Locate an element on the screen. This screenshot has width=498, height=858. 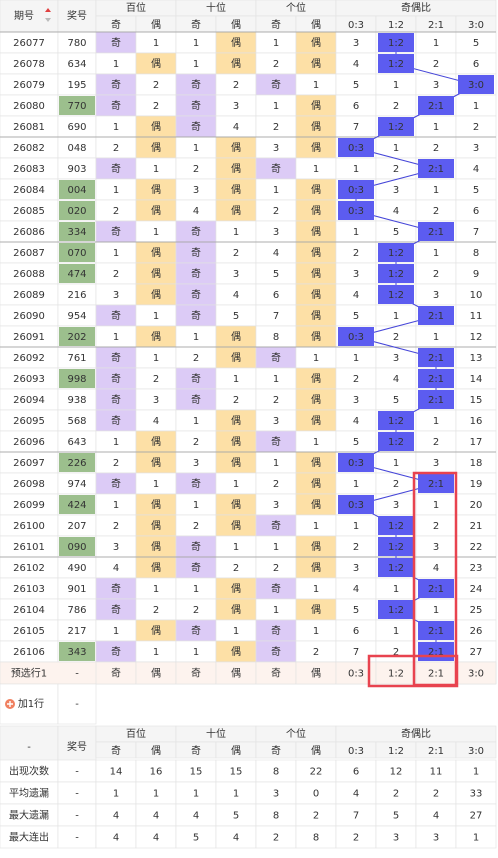
number: 474 is located at coordinates (76, 274).